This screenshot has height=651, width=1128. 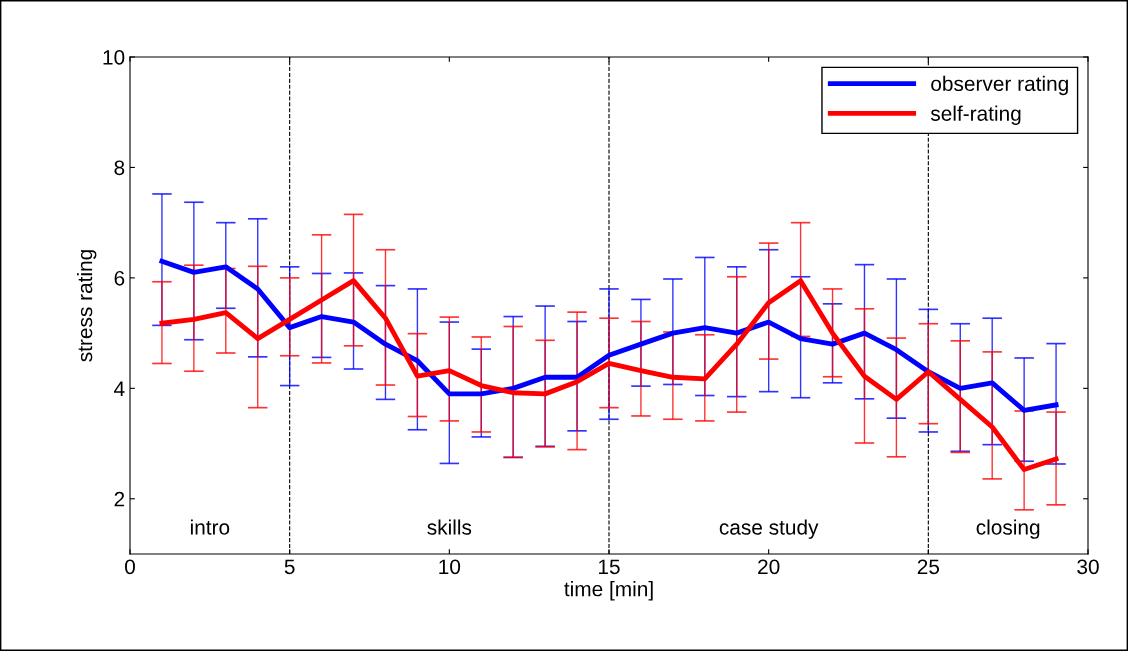 I want to click on x-tick-label: 20, so click(x=769, y=567).